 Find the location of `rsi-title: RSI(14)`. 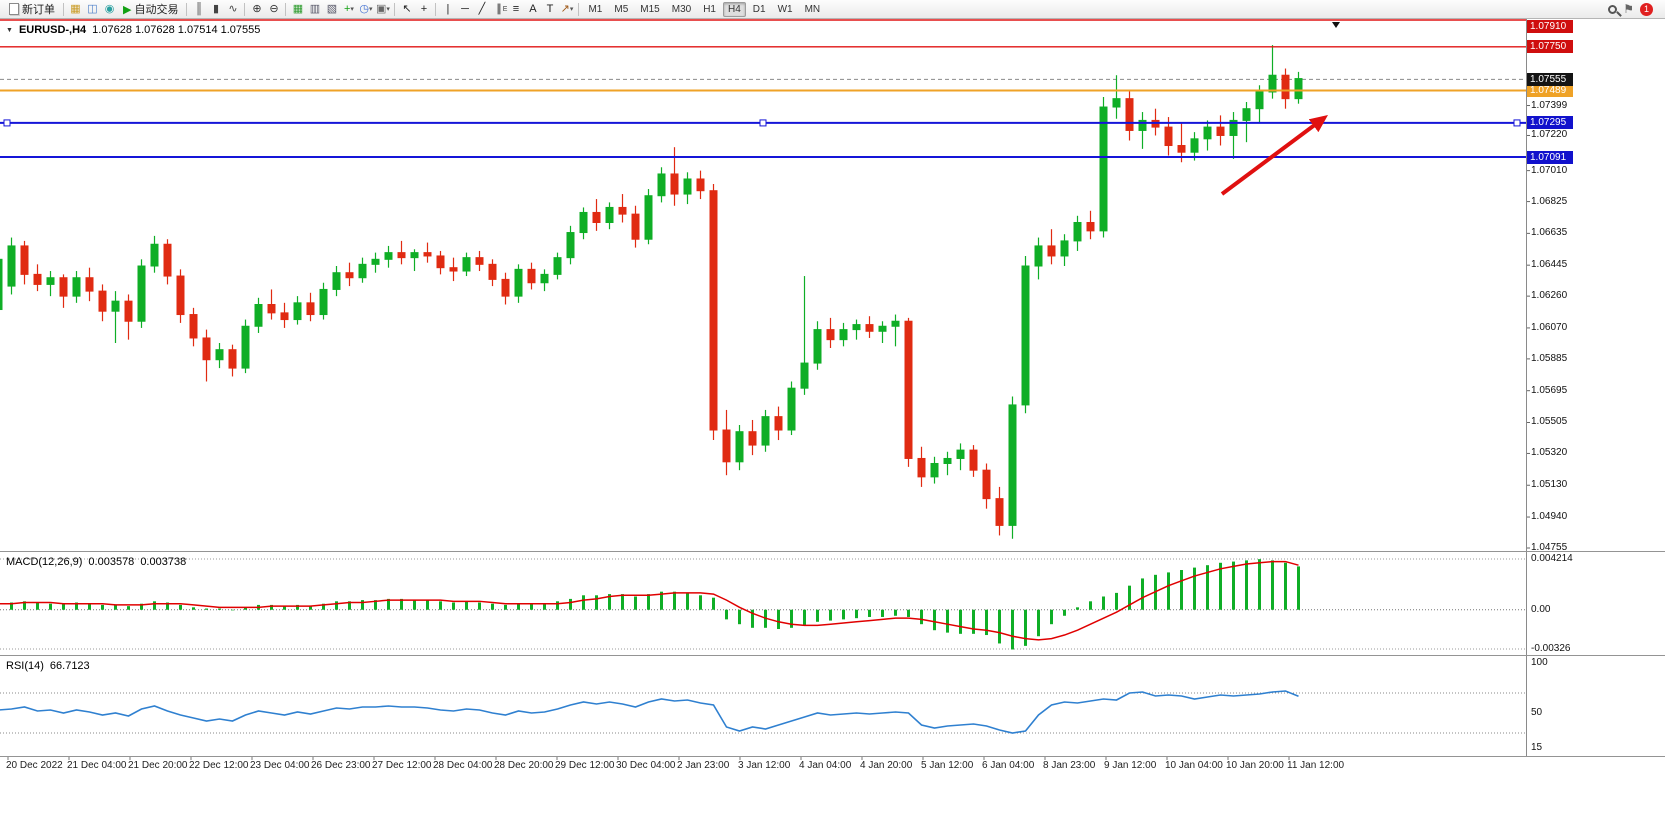

rsi-title: RSI(14) is located at coordinates (25, 666).